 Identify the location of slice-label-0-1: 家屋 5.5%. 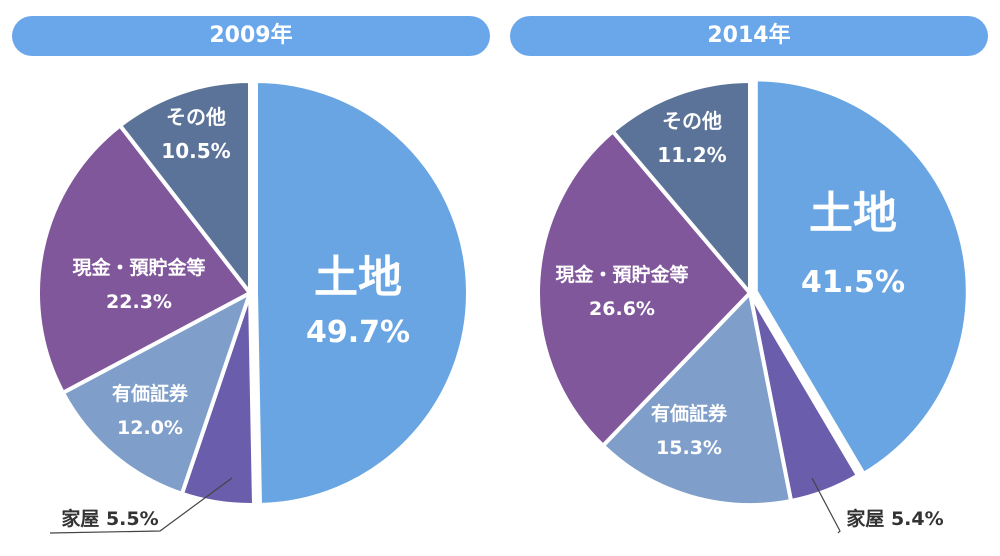
(109, 518).